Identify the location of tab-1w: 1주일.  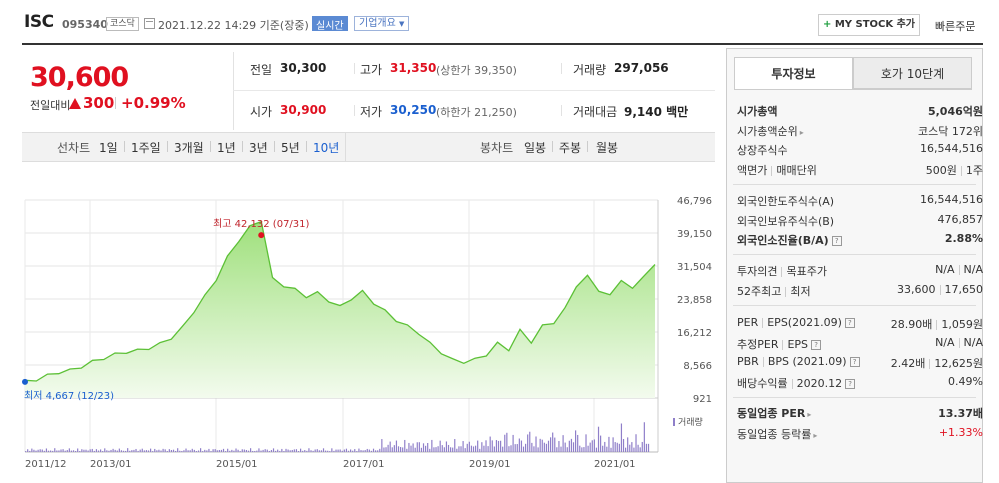
(146, 148).